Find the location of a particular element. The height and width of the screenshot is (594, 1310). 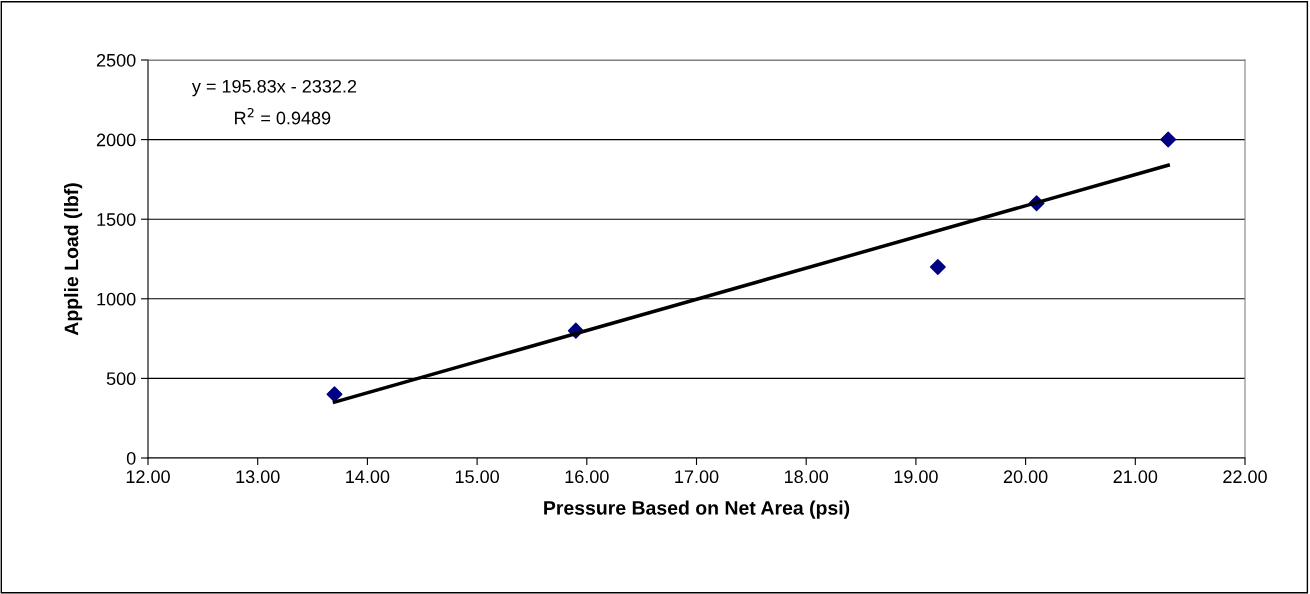

x-tick-label: 13.00 is located at coordinates (258, 477).